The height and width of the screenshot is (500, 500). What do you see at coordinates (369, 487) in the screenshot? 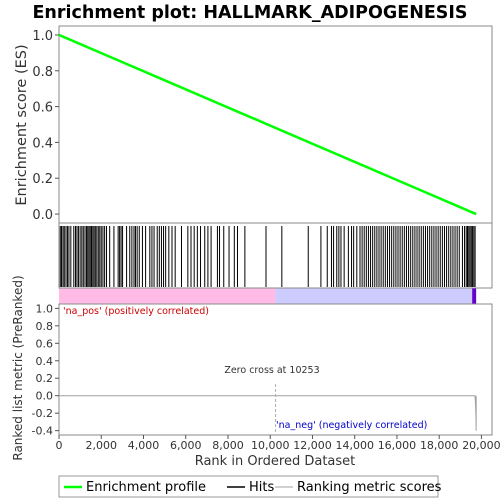
I see `legend-label-metric: Ranking metric scores` at bounding box center [369, 487].